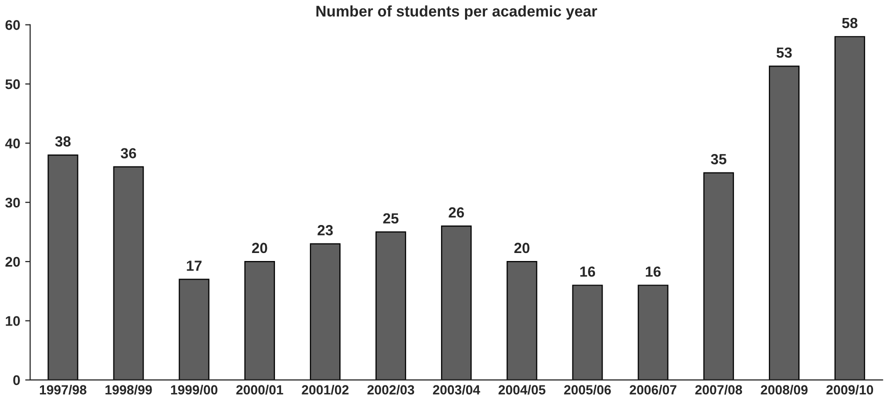  I want to click on x-tick-label: 1998/99, so click(129, 389).